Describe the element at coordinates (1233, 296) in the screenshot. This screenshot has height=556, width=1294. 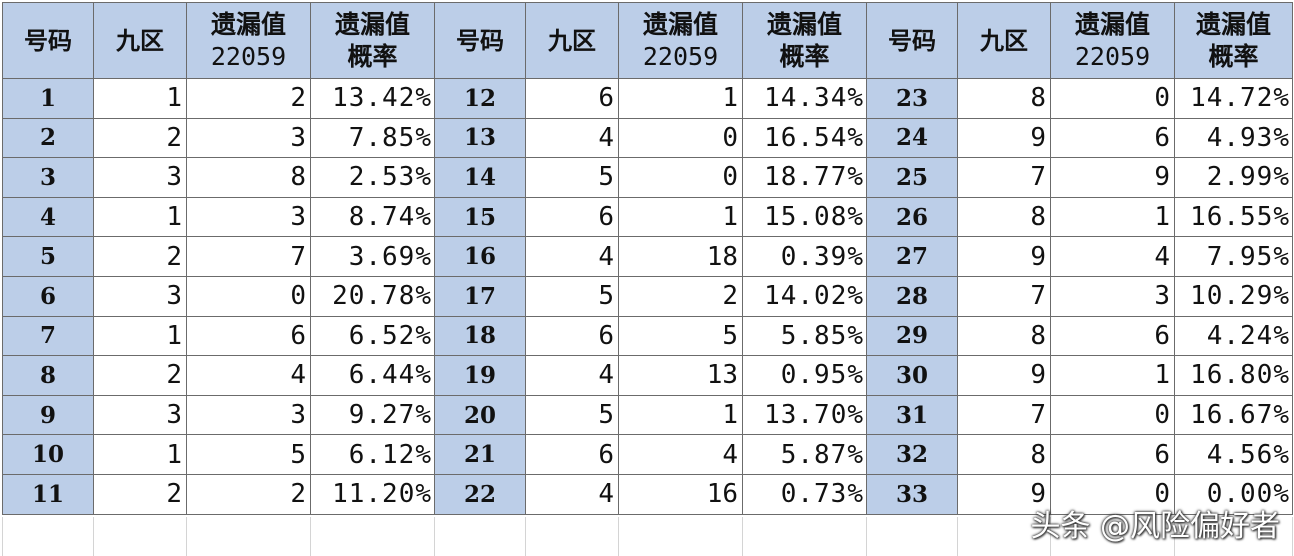
I see `cell-prob: 10.29%` at that location.